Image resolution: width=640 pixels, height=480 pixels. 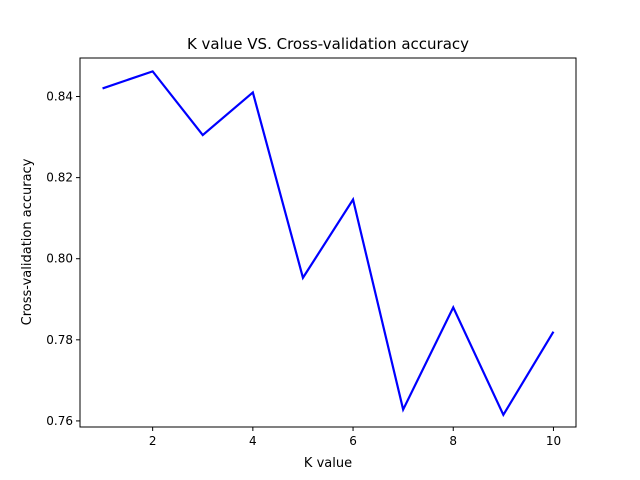 I want to click on x-axis: 2 4 6 8 10, so click(x=355, y=437).